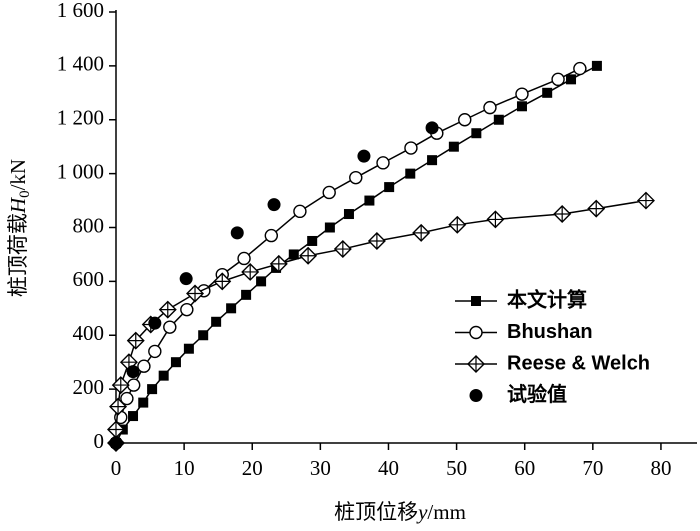  Describe the element at coordinates (89, 387) in the screenshot. I see `y-tick-label: 200` at that location.